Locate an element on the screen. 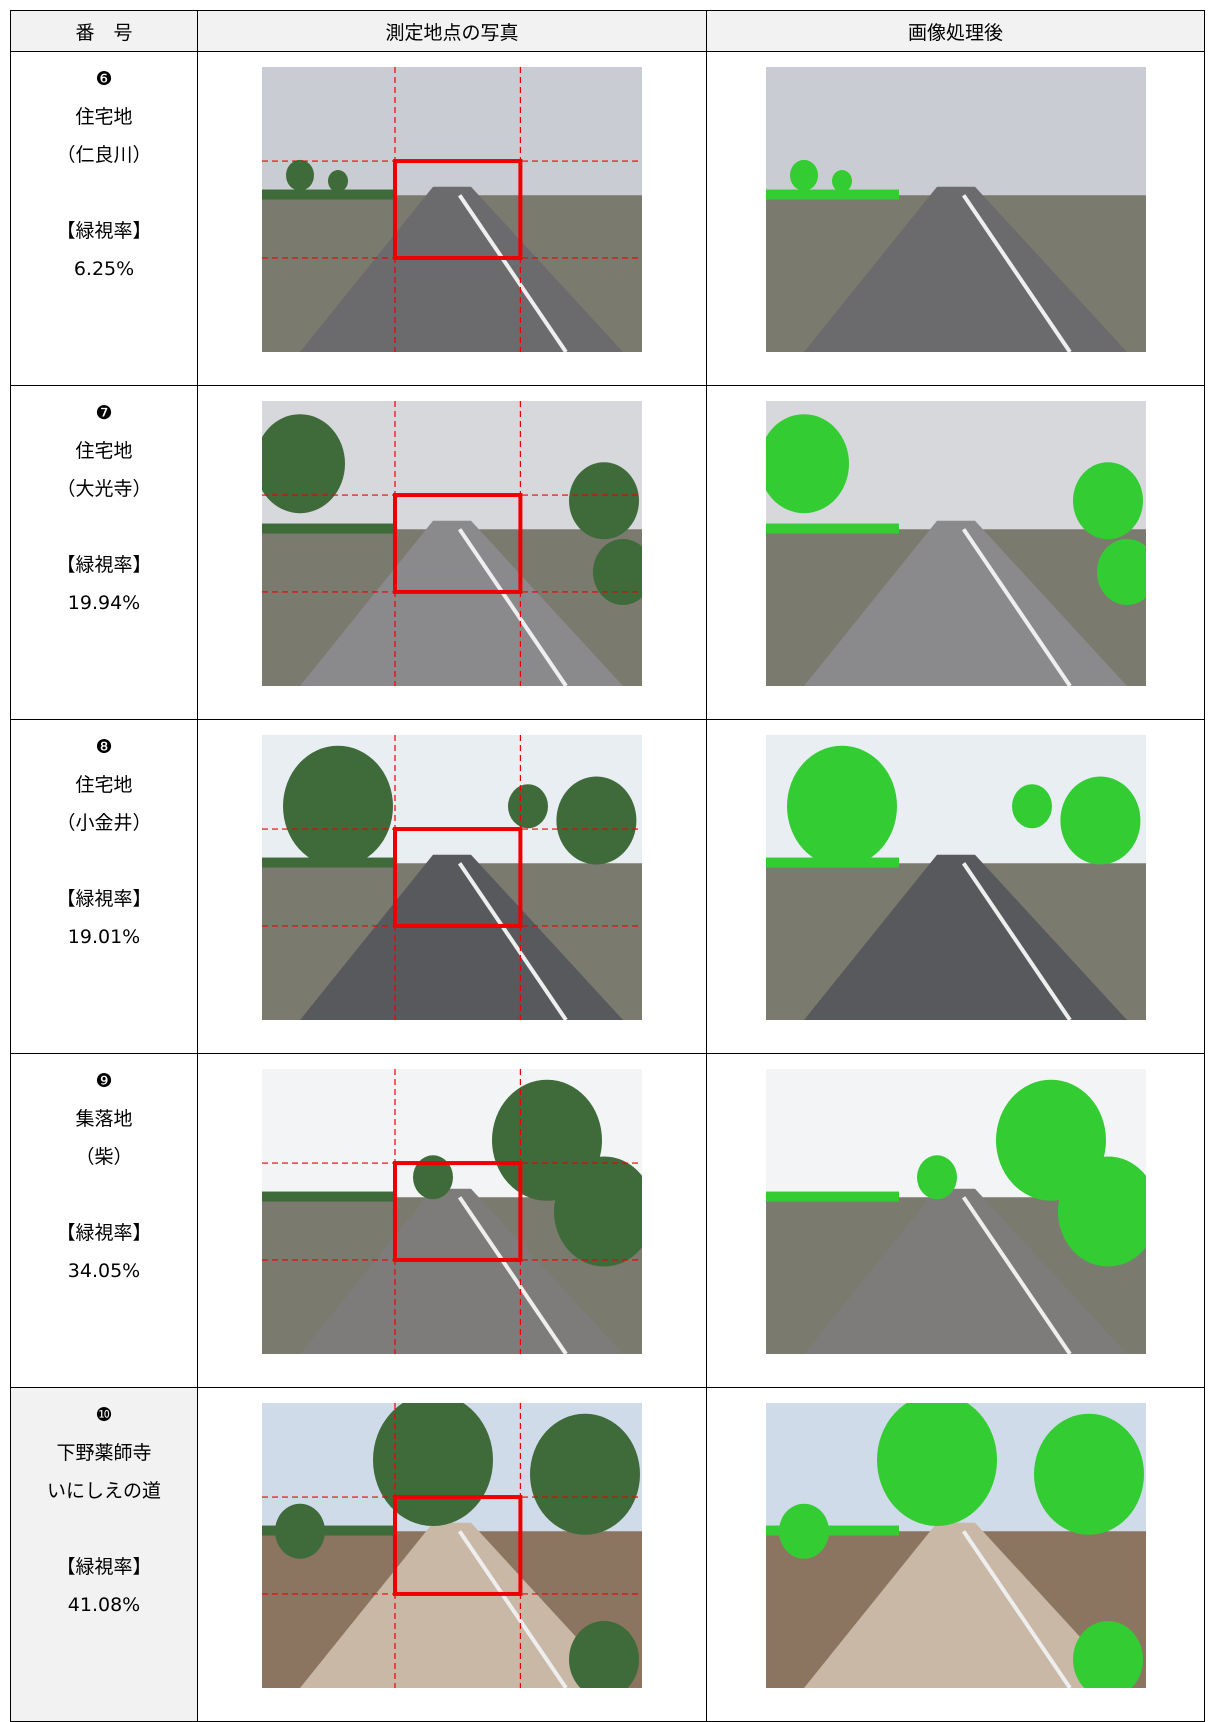 The image size is (1215, 1722). place: （小金井） is located at coordinates (104, 823).